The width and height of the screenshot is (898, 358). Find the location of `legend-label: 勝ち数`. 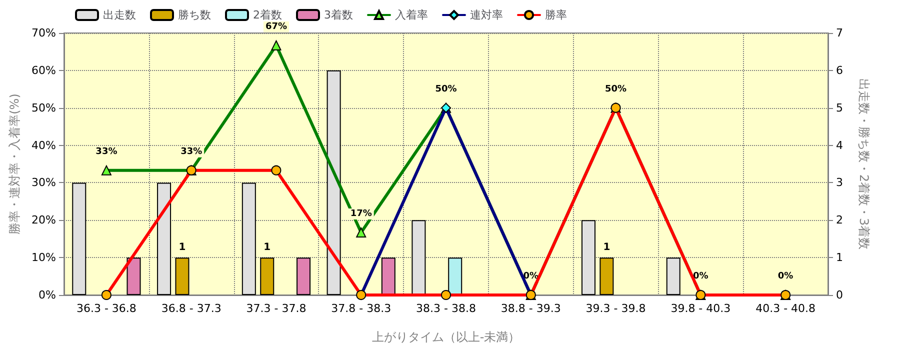

legend-label: 勝ち数 is located at coordinates (194, 15).